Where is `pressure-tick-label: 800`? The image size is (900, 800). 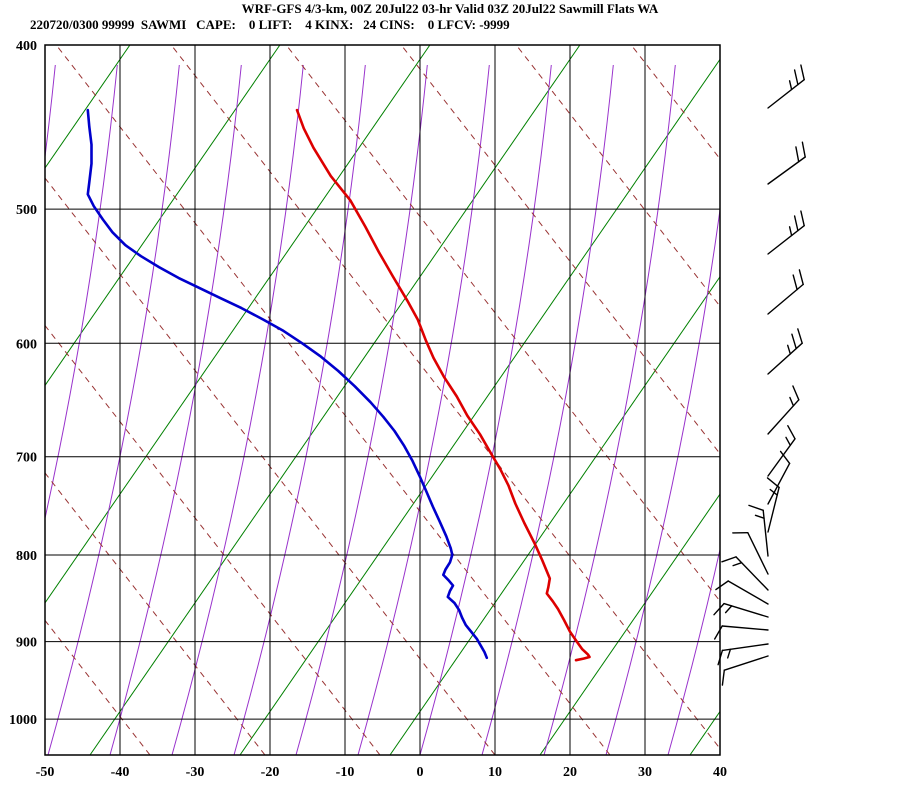
pressure-tick-label: 800 is located at coordinates (26, 556).